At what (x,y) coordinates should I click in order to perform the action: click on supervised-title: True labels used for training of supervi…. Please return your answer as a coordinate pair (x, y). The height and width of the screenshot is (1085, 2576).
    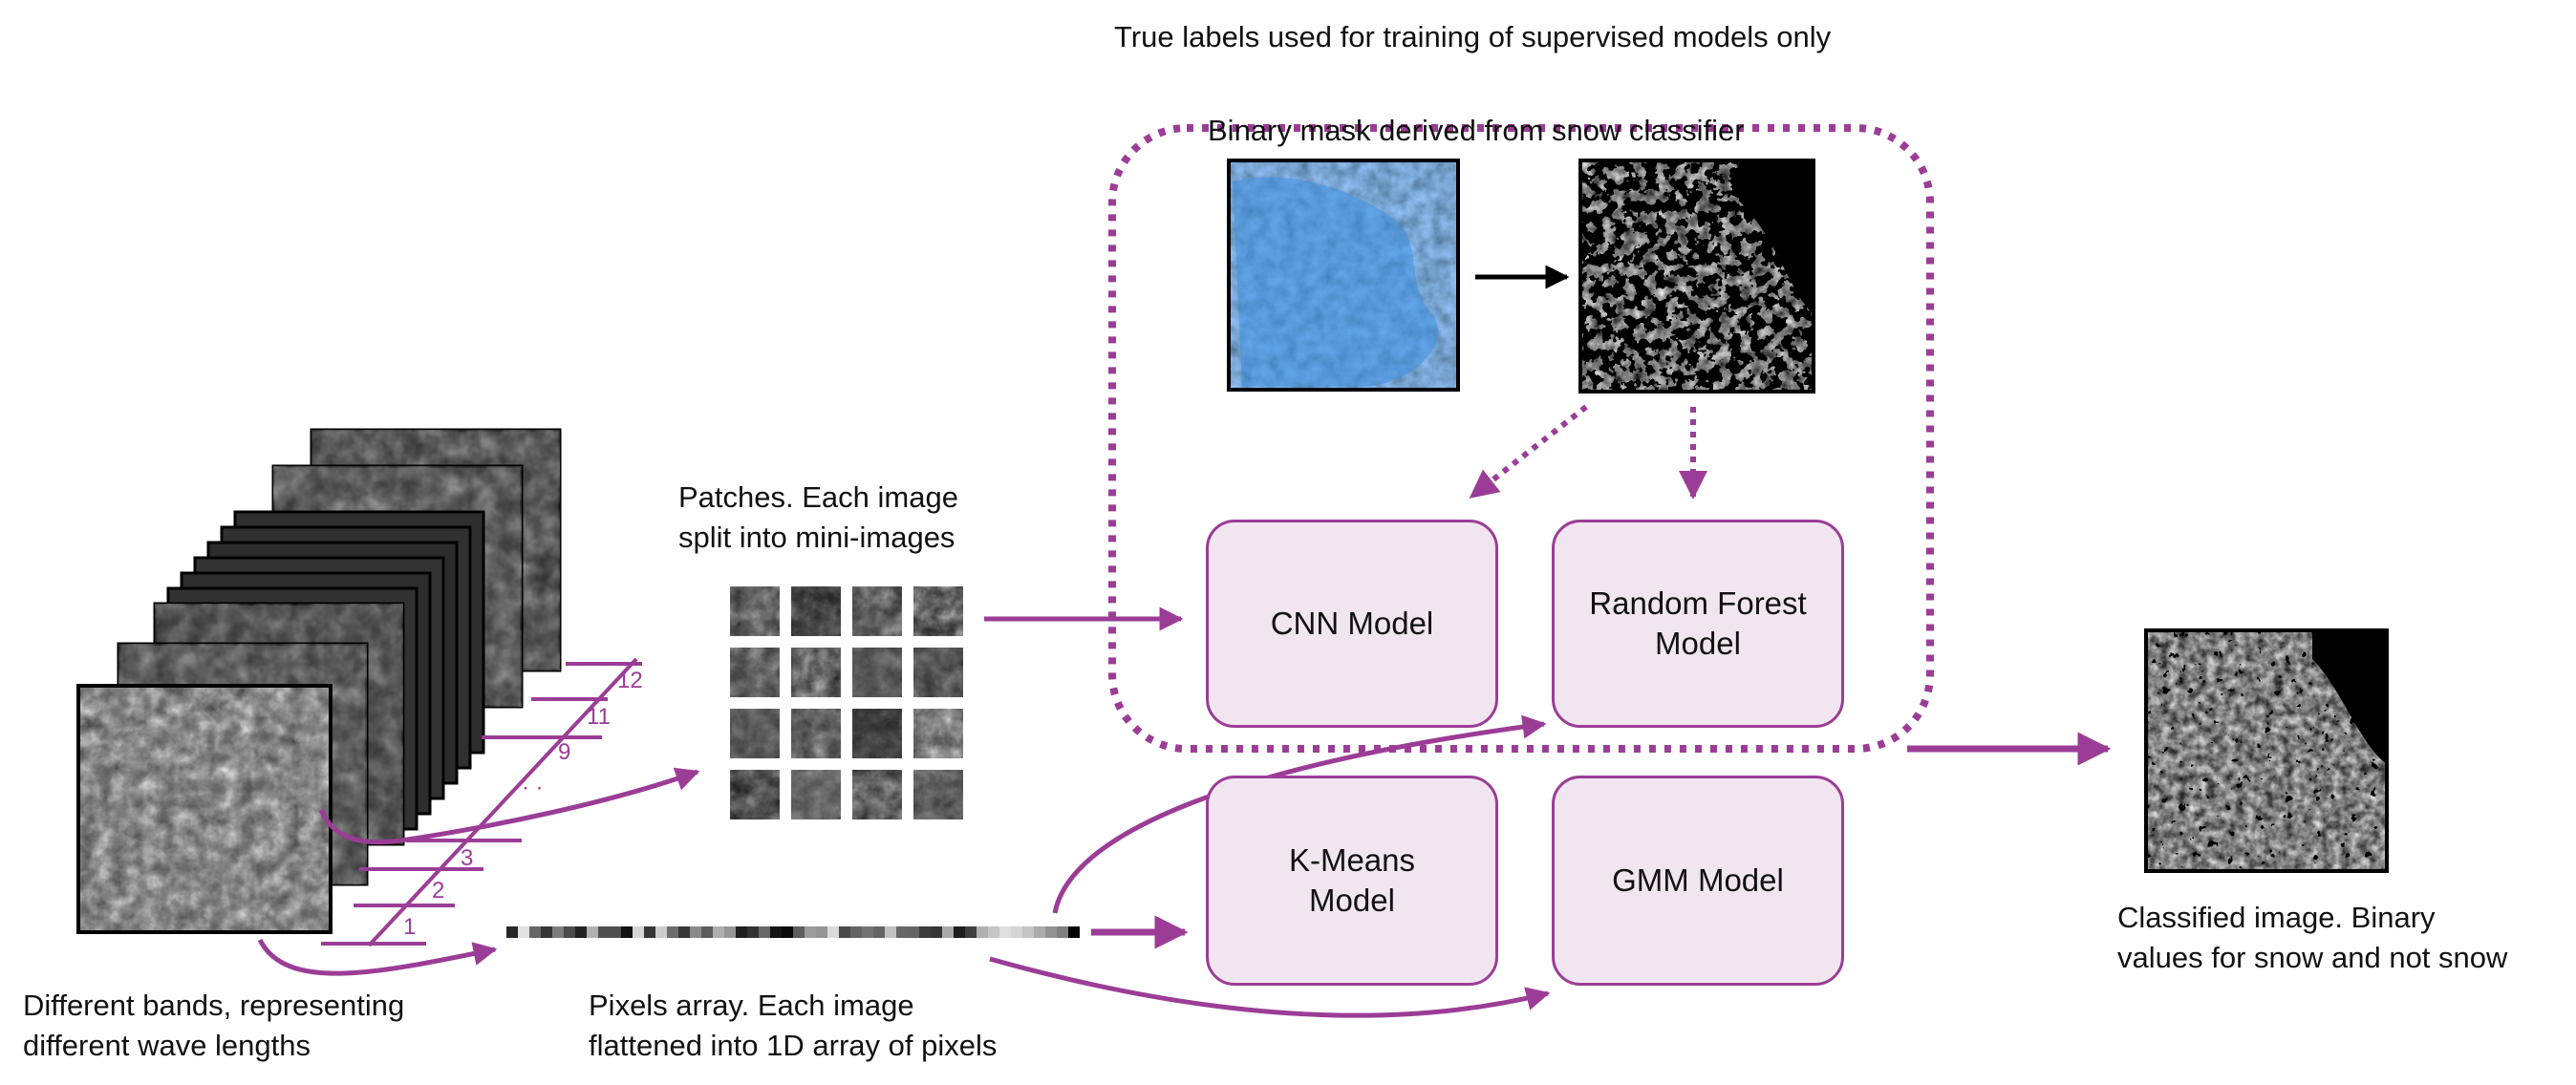
    Looking at the image, I should click on (1473, 36).